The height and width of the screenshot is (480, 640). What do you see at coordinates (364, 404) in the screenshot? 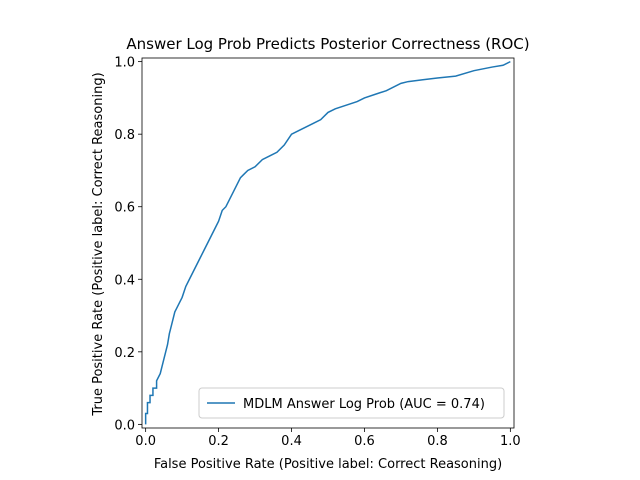
I see `legend-label: MDLM Answer Log Prob (AUC = 0.74)` at bounding box center [364, 404].